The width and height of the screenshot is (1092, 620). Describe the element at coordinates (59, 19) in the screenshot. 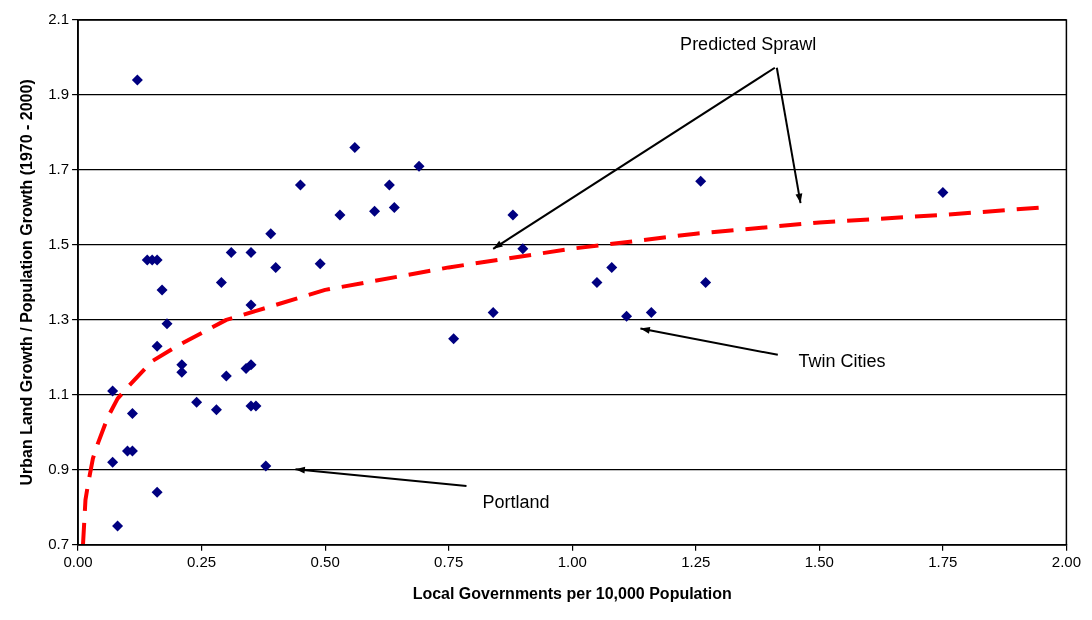

I see `y-tick-label: 2.1` at that location.